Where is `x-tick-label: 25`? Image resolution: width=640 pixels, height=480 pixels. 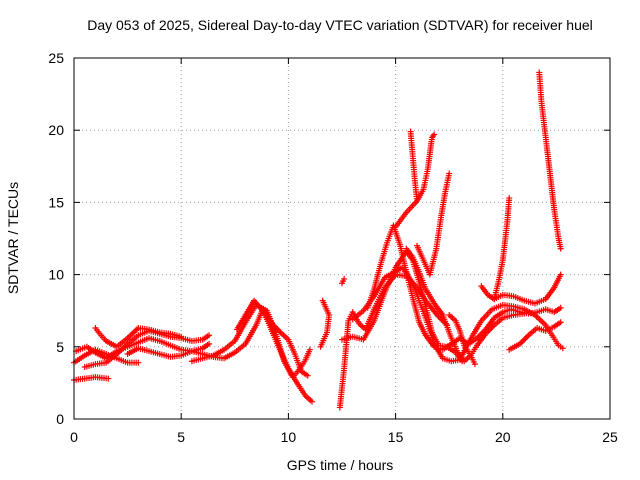
x-tick-label: 25 is located at coordinates (610, 437).